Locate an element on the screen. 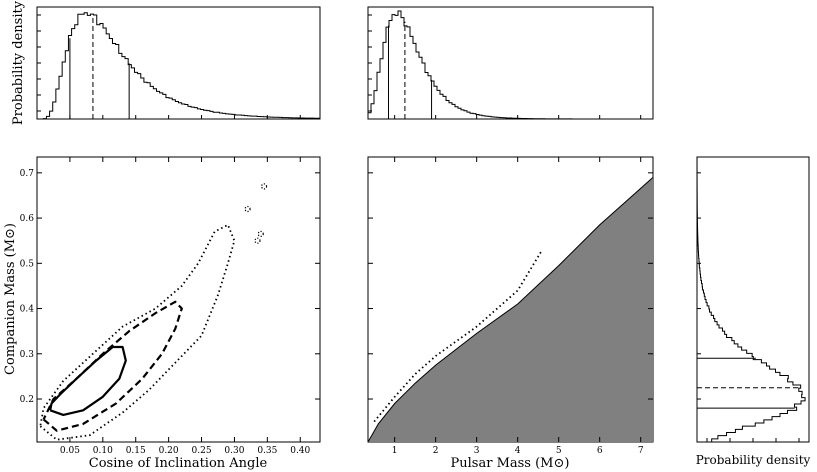  cosi-mc-ytick-label: 0.5 is located at coordinates (27, 264).